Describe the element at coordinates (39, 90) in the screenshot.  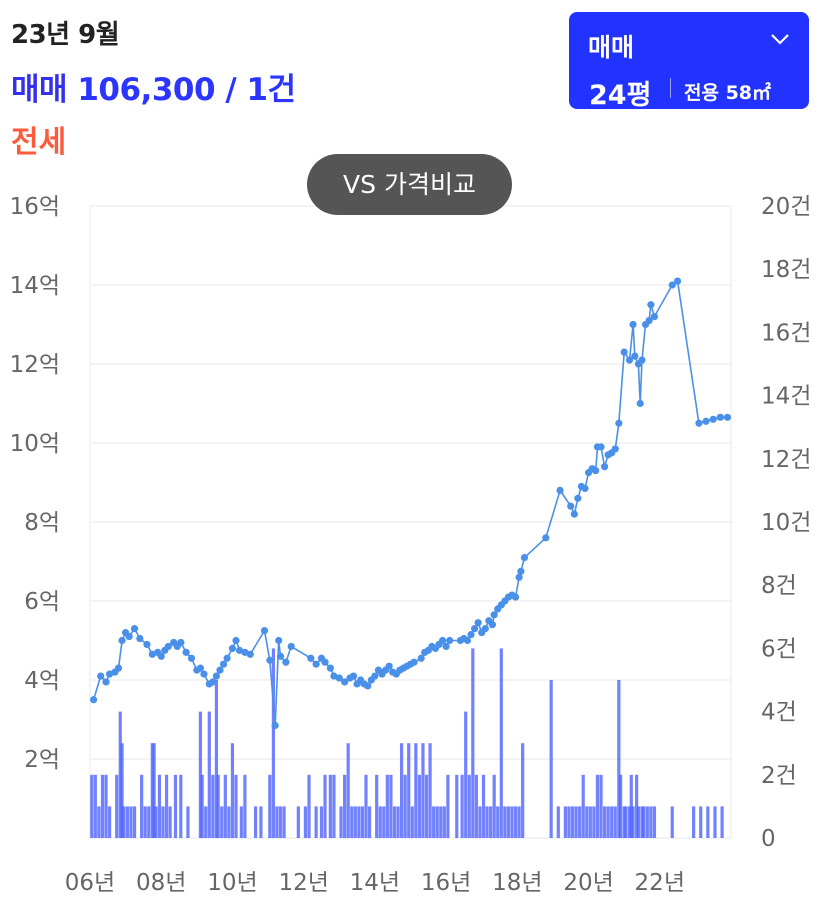
I see `sale-label: 매매` at that location.